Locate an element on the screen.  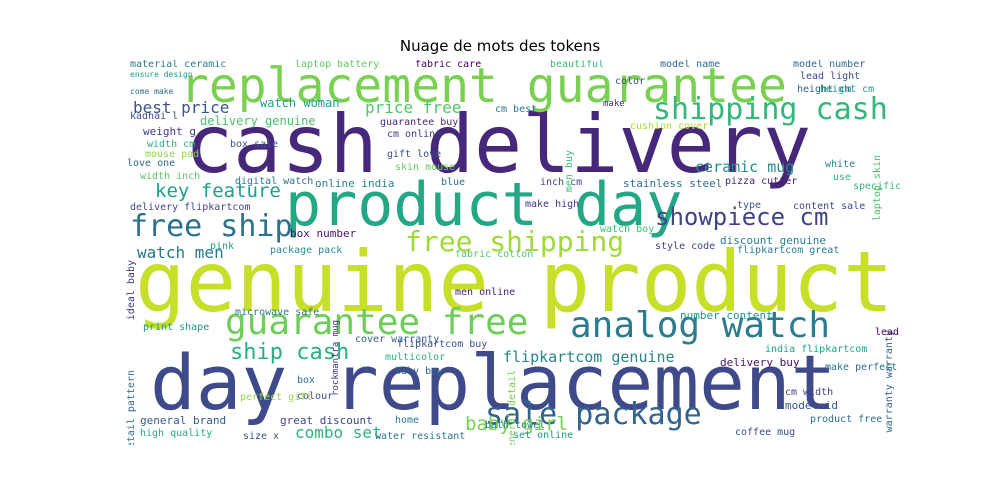
word-multicolor: multicolor is located at coordinates (415, 357).